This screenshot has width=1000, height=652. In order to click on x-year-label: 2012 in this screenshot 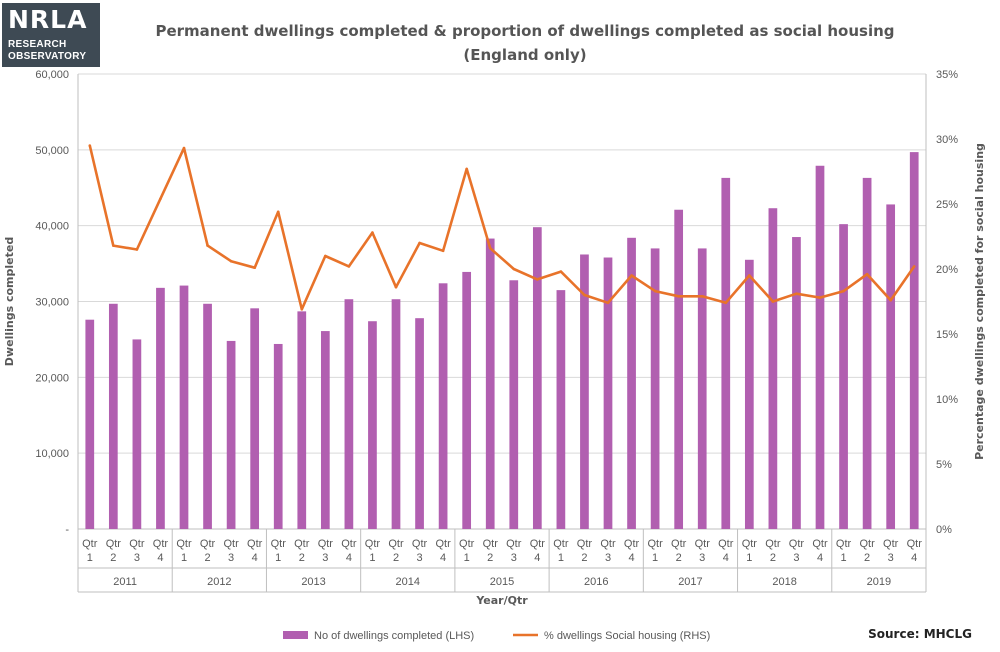, I will do `click(219, 582)`.